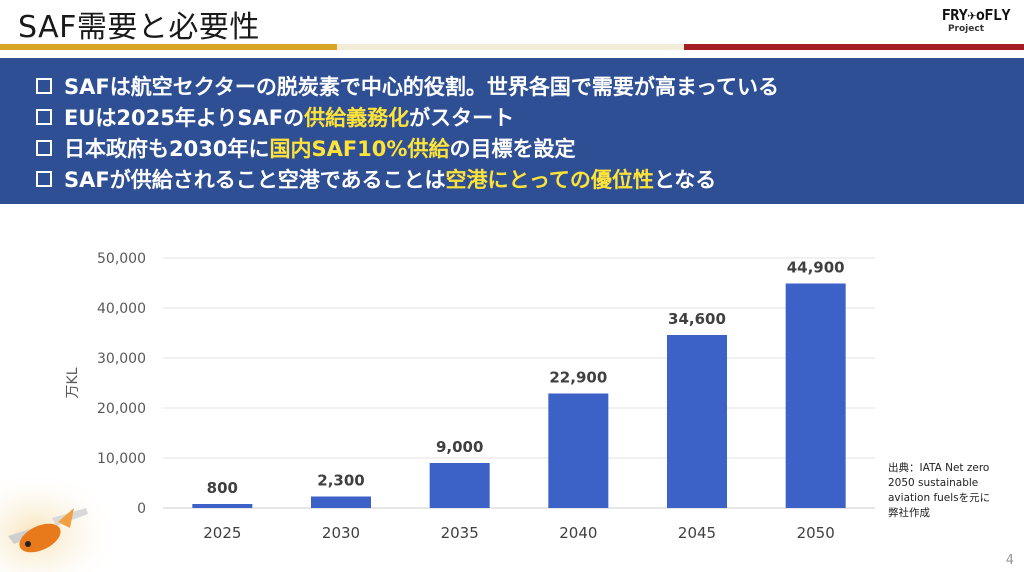 The image size is (1024, 572). I want to click on y-tick-label: 50,000, so click(121, 259).